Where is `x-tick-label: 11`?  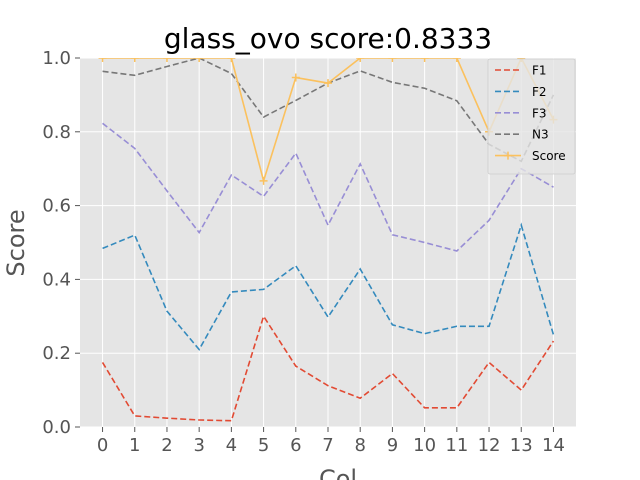
x-tick-label: 11 is located at coordinates (456, 445).